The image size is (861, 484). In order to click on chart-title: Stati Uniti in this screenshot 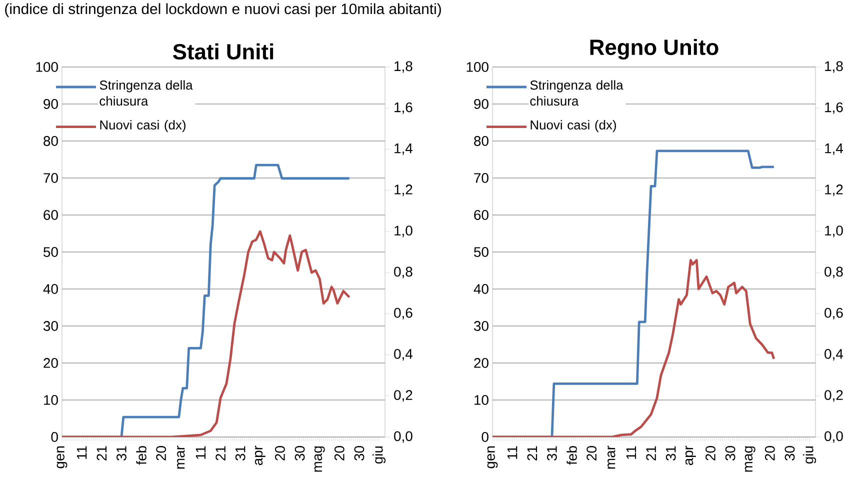, I will do `click(223, 51)`.